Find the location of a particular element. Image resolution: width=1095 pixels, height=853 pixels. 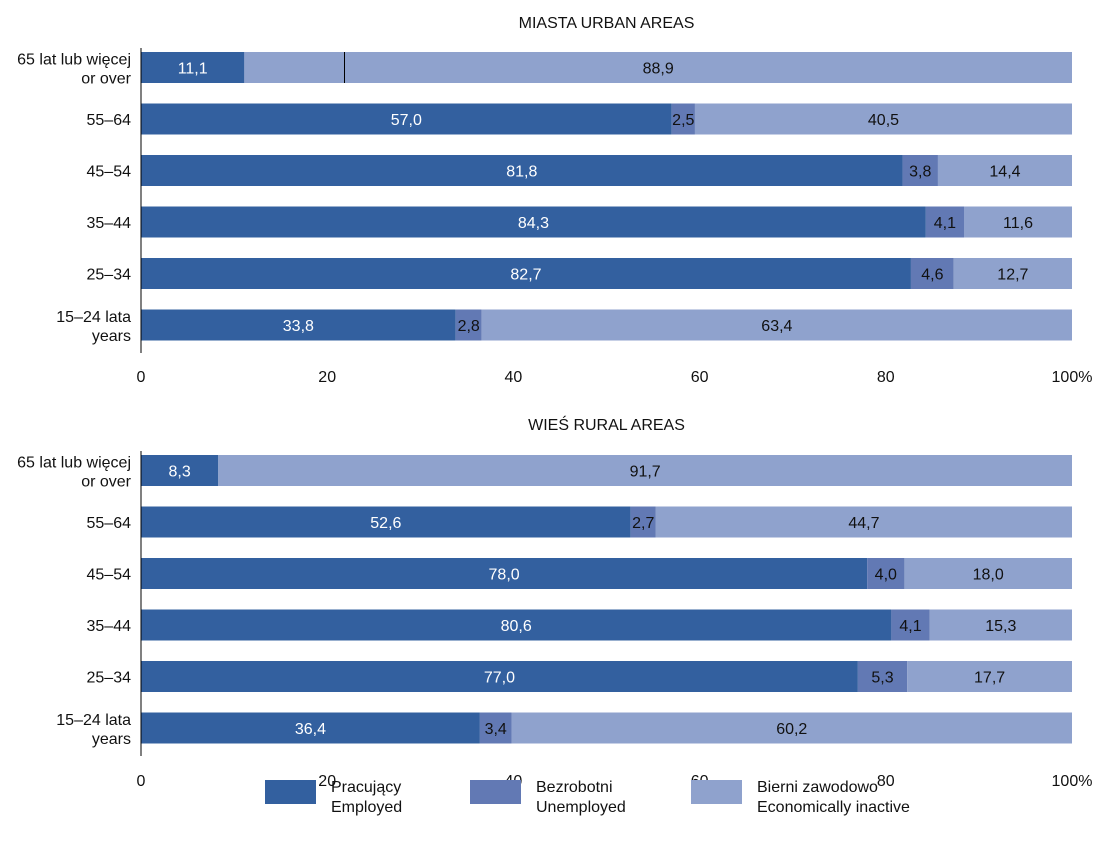

data-label-rural-employed-4: 77,0 is located at coordinates (499, 678).